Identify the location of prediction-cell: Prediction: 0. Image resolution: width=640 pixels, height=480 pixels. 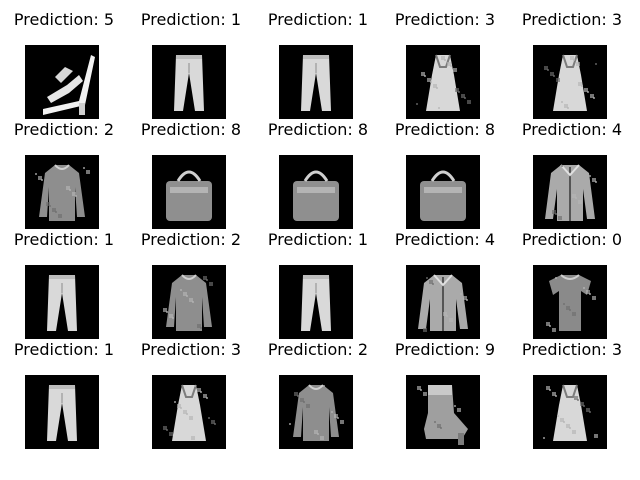
(572, 283).